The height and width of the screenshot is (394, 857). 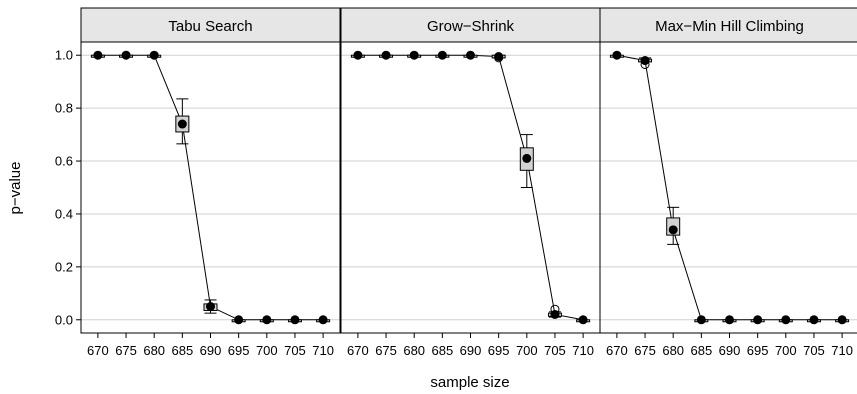 I want to click on x-axis-label: sample size, so click(x=469, y=382).